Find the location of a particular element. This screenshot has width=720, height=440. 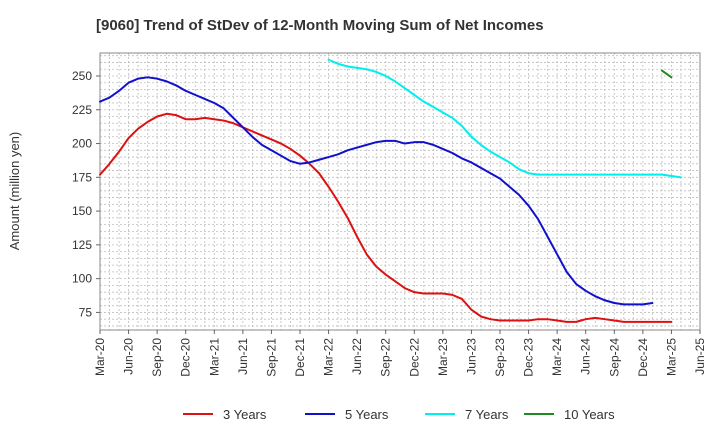

x-tick-label: Sep-21 is located at coordinates (271, 357).